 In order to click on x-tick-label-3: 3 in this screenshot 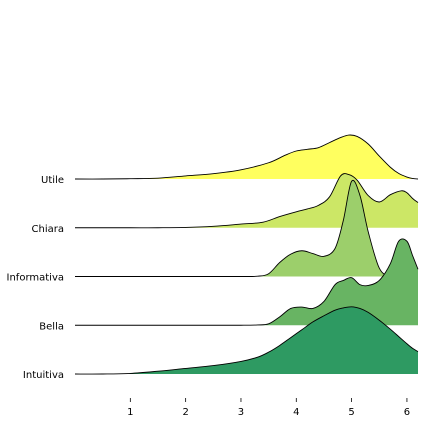, I will do `click(241, 412)`.